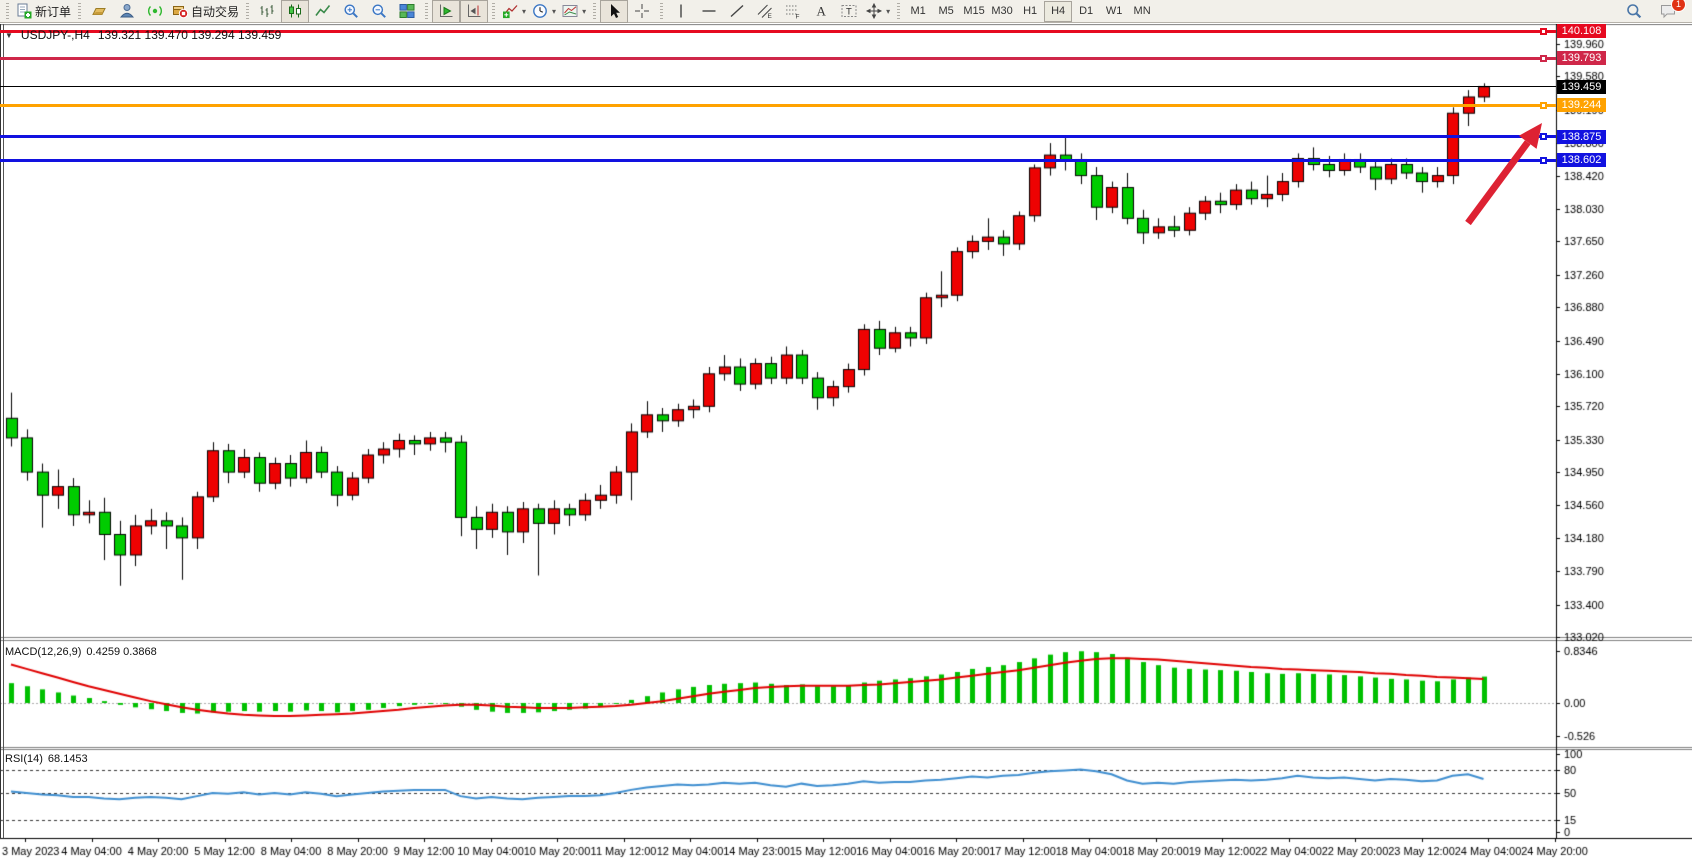 This screenshot has height=861, width=1692. I want to click on cursor-button, so click(614, 11).